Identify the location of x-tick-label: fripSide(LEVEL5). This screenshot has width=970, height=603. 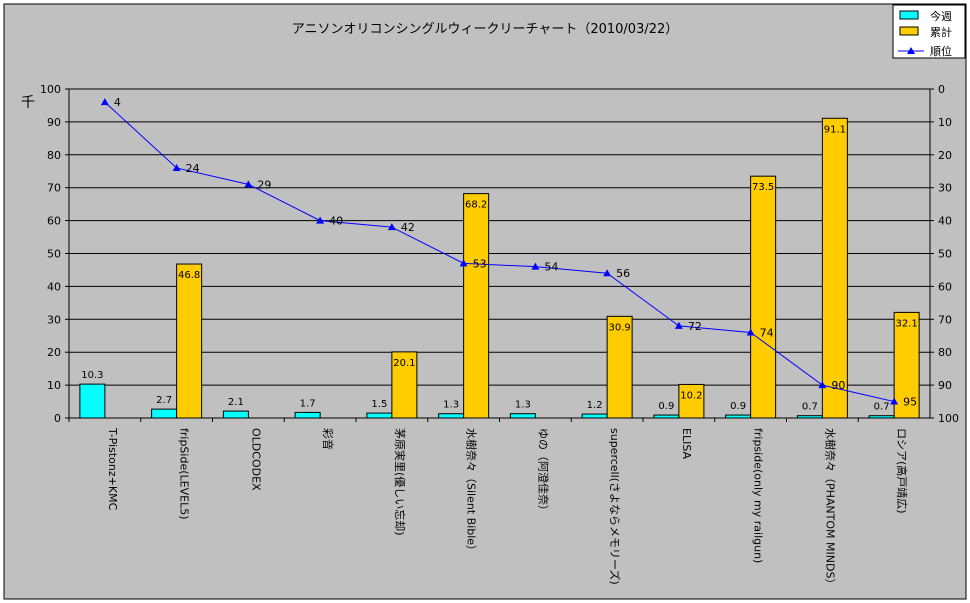
(184, 474).